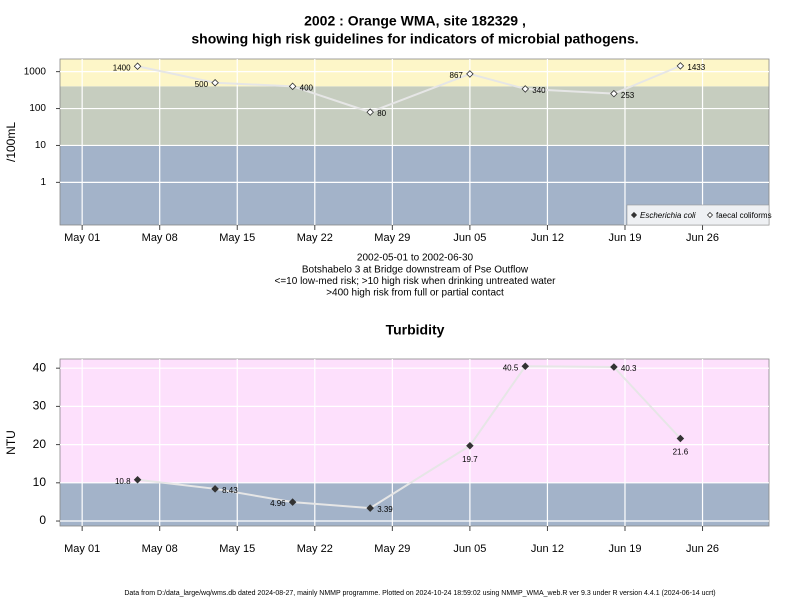 Image resolution: width=800 pixels, height=600 pixels. Describe the element at coordinates (457, 75) in the screenshot. I see `data-label: 867` at that location.